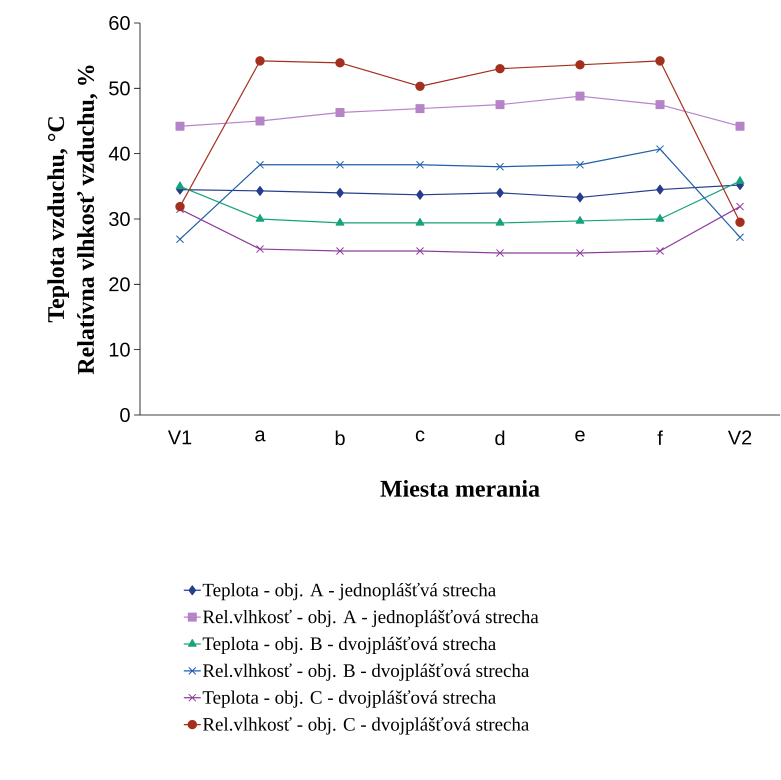 This screenshot has width=781, height=780. What do you see at coordinates (180, 437) in the screenshot?
I see `x-tick-label: V1` at bounding box center [180, 437].